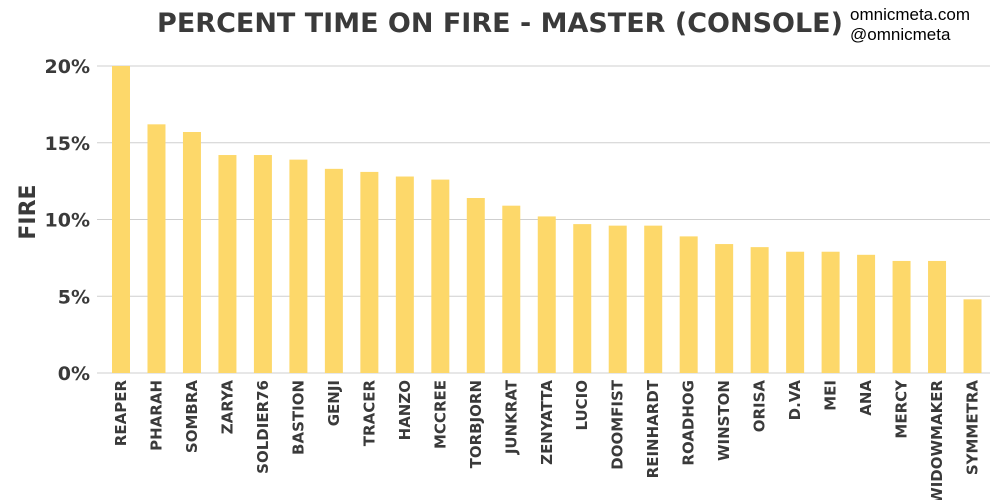 The image size is (1000, 500). What do you see at coordinates (440, 414) in the screenshot?
I see `x-tick-label: MCCREE` at bounding box center [440, 414].